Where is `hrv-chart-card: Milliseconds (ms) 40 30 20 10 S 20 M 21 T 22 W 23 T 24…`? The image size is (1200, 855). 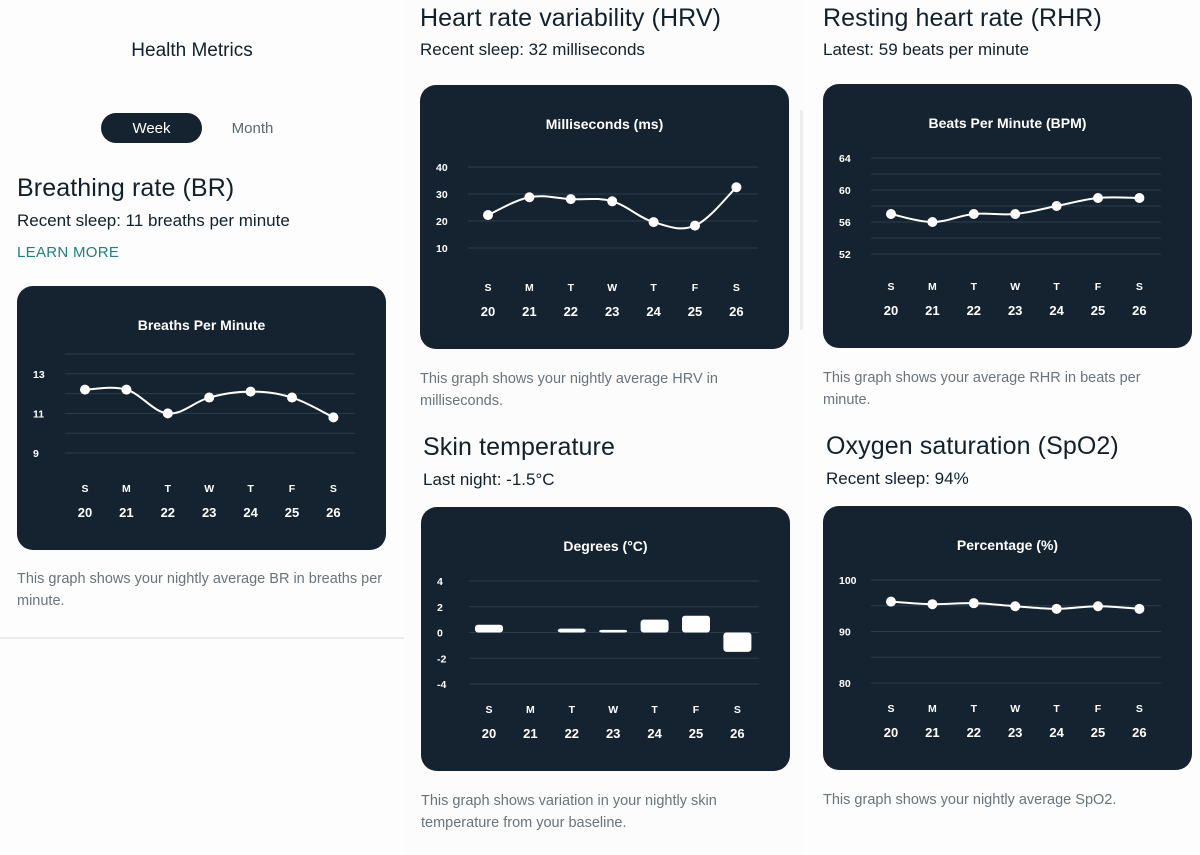
hrv-chart-card: Milliseconds (ms) 40 30 20 10 S 20 M 21 T 22 W 23 T 24… is located at coordinates (604, 217).